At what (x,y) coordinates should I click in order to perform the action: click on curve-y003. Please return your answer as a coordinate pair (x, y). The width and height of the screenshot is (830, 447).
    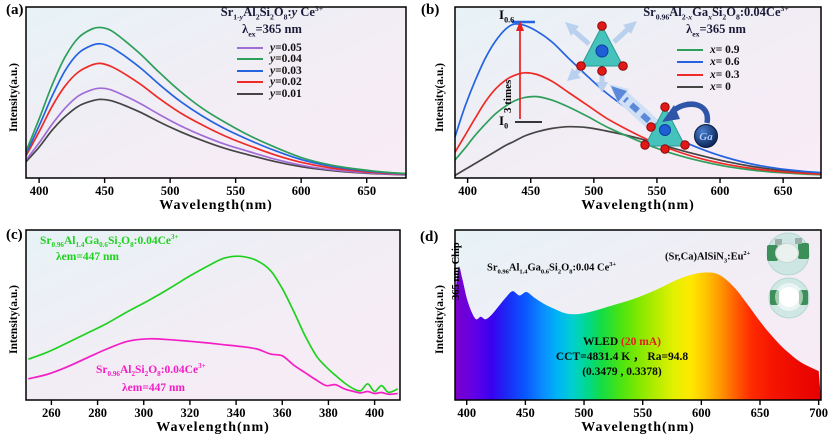
    Looking at the image, I should click on (216, 108).